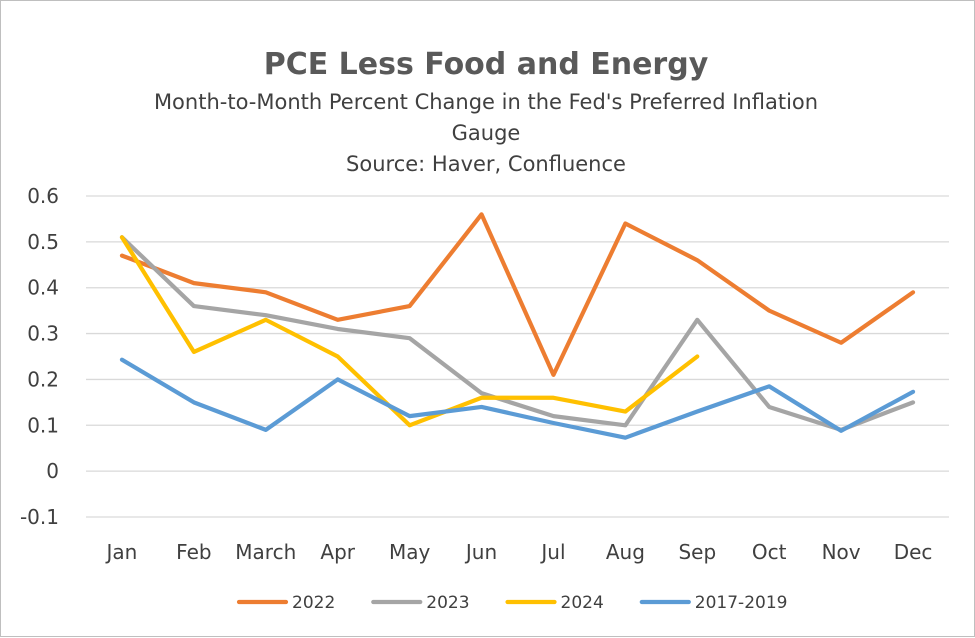  I want to click on legend-item: 2024, so click(554, 603).